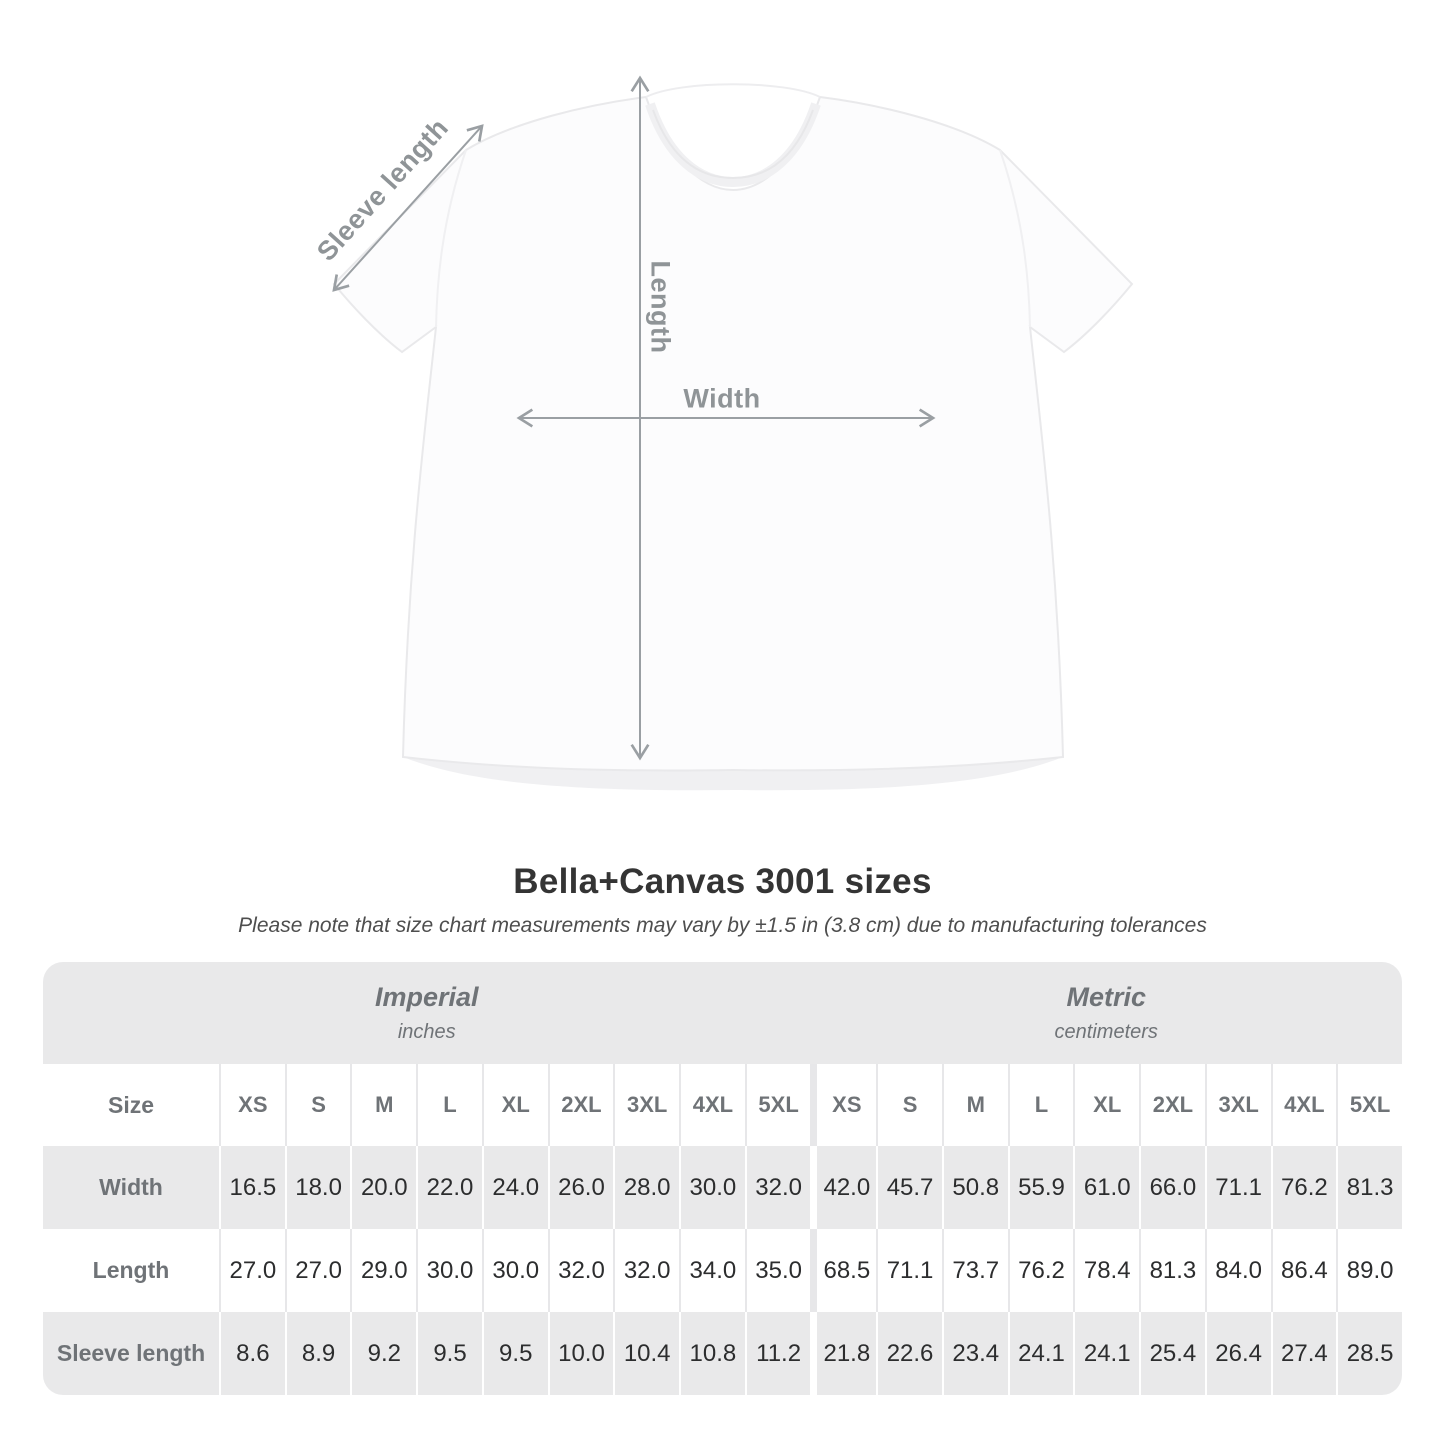 The image size is (1445, 1445). What do you see at coordinates (1106, 1032) in the screenshot?
I see `metric-group-sublabel: centimeters` at bounding box center [1106, 1032].